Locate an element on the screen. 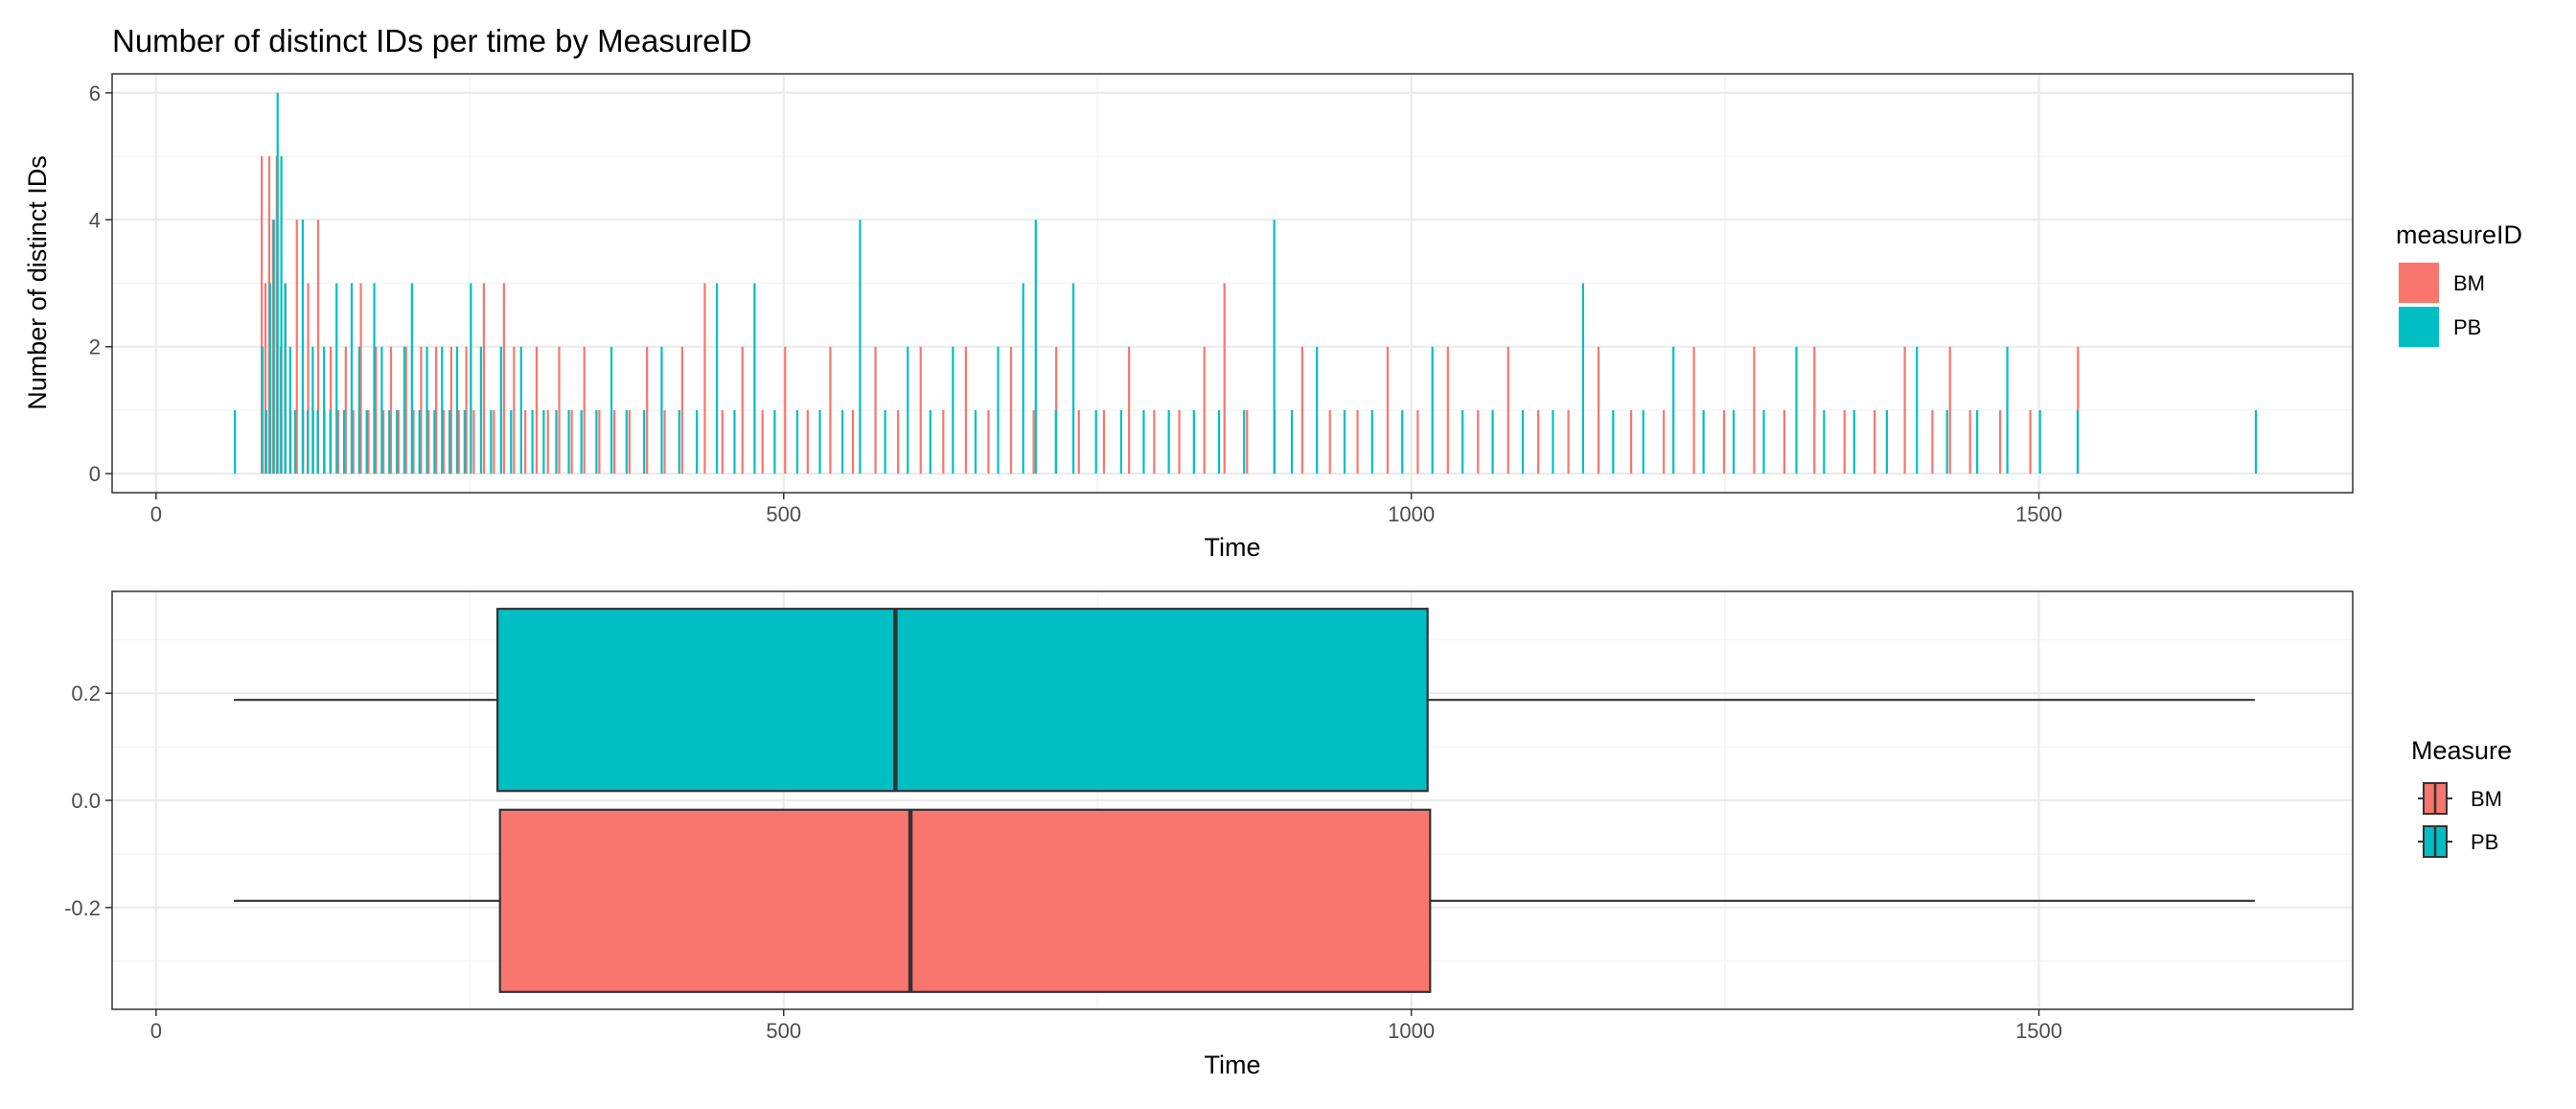  bottom-x-ticks: 0 500 1000 1500 is located at coordinates (1106, 1026).